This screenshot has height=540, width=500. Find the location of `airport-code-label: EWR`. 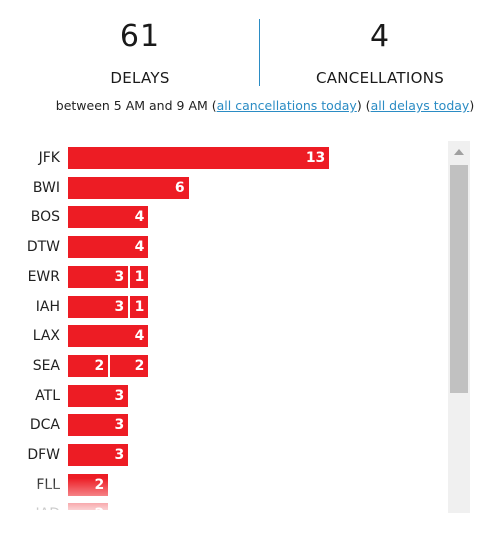

airport-code-label: EWR is located at coordinates (43, 276).